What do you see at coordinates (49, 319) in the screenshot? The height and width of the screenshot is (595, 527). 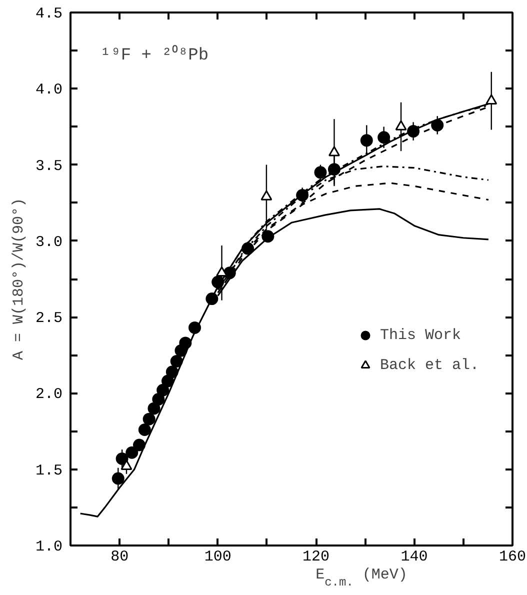 I see `y-tick-label: 2.5` at bounding box center [49, 319].